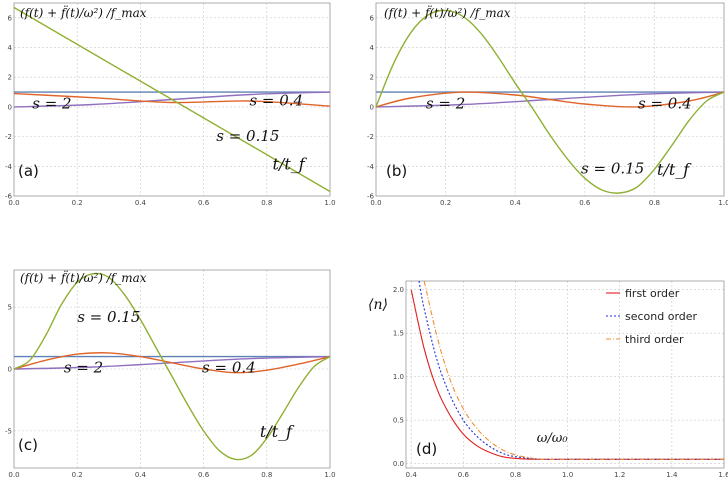  Describe the element at coordinates (28, 445) in the screenshot. I see `panel-label: (c)` at that location.